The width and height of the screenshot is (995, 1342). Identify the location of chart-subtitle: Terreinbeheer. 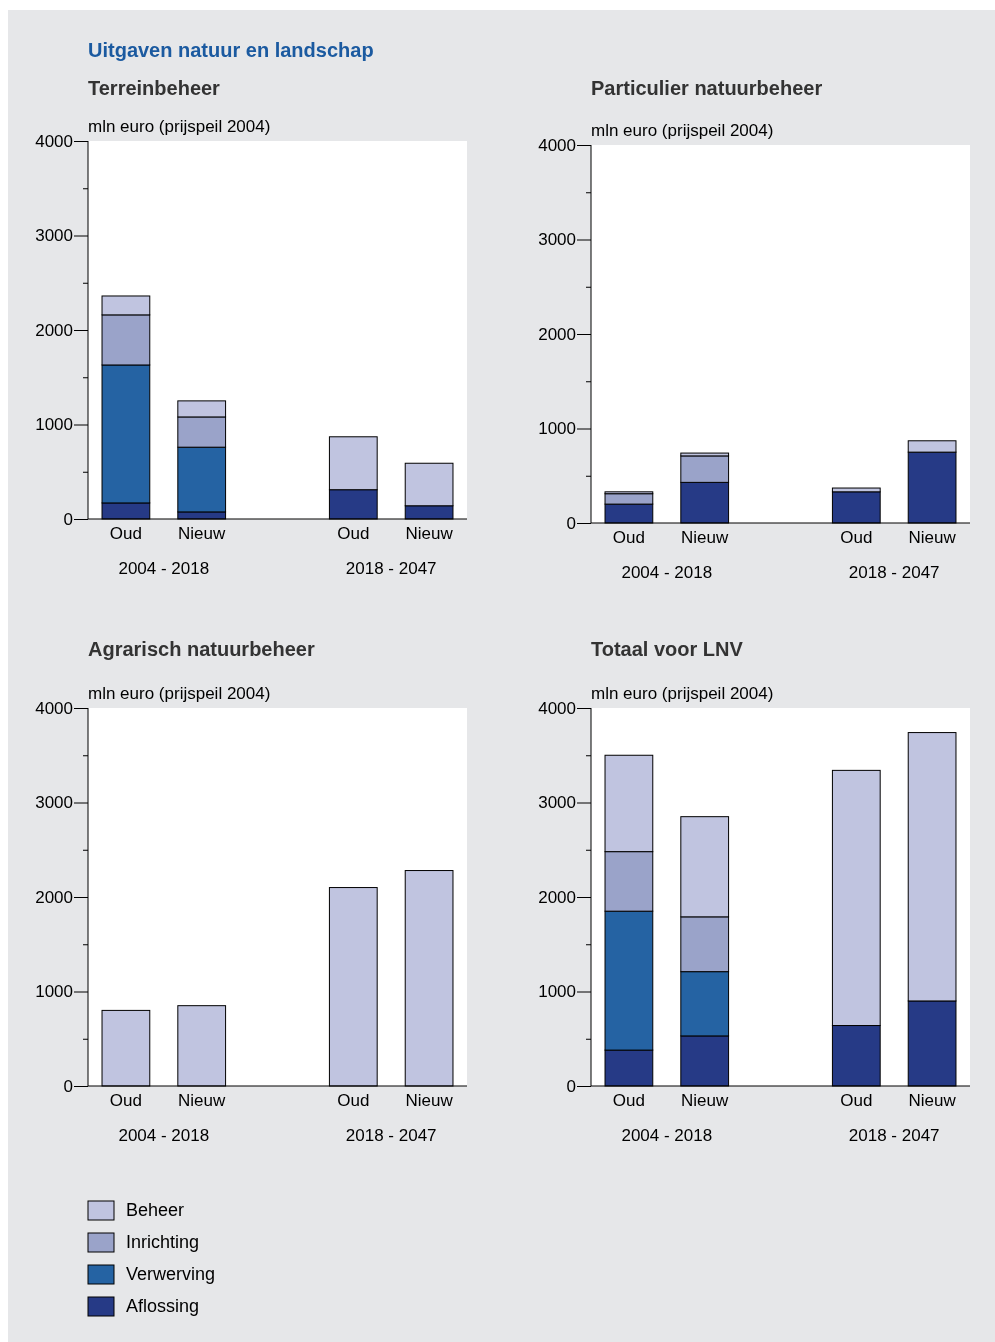
(154, 88).